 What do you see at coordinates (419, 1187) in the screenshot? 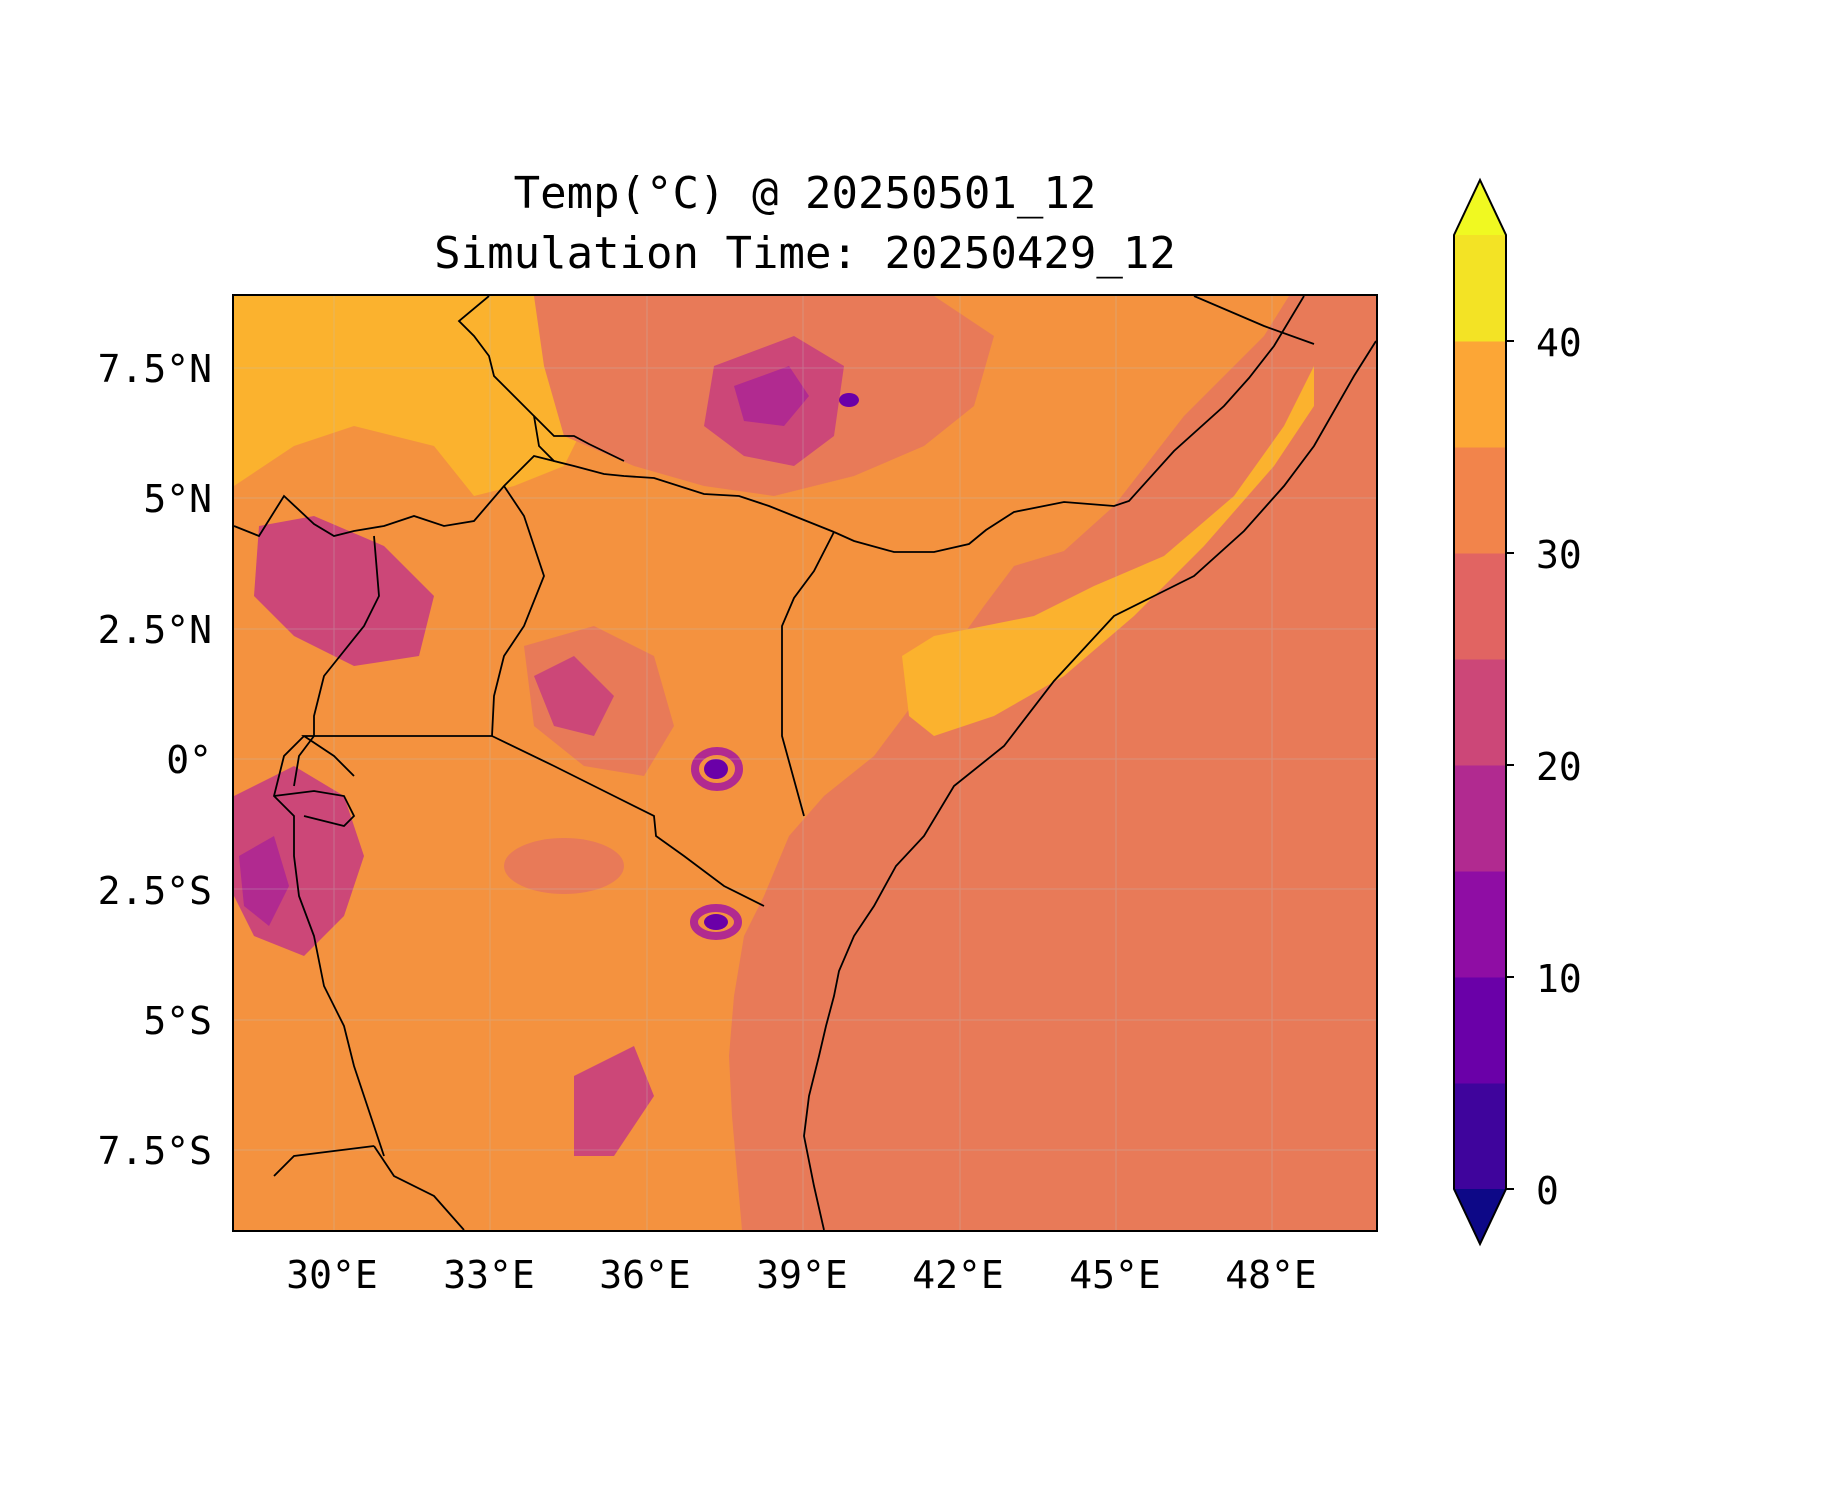
I see `malawi-border` at bounding box center [419, 1187].